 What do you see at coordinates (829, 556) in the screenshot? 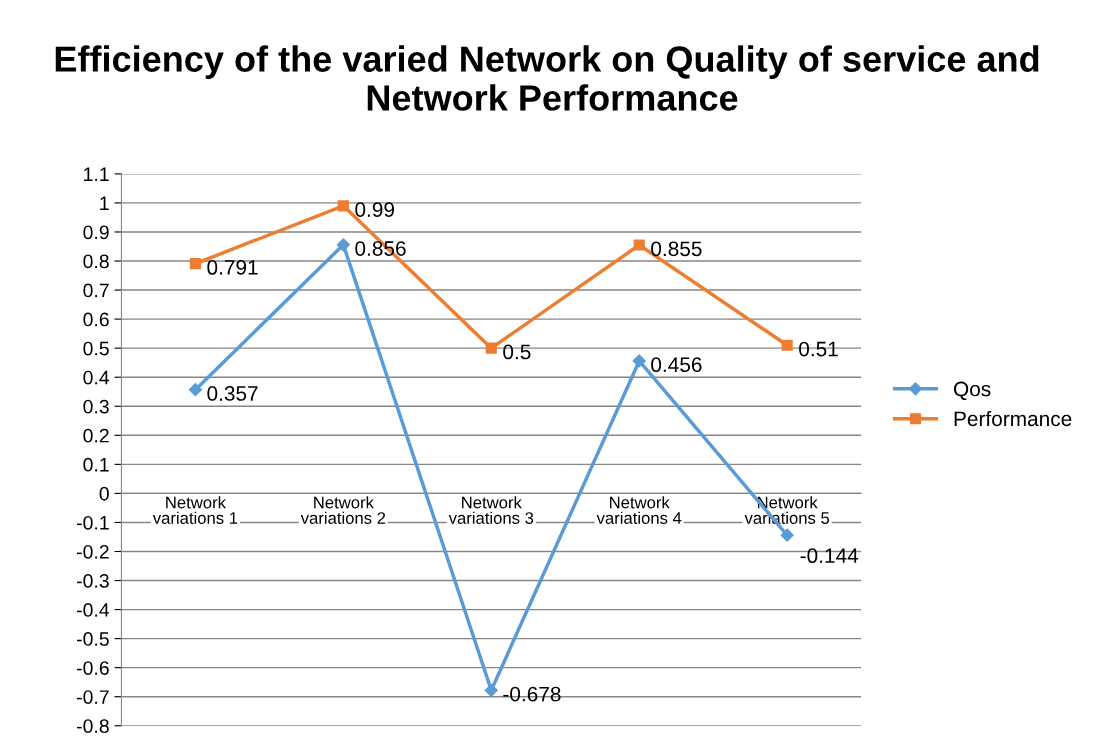
I see `data-label: -0.144` at bounding box center [829, 556].